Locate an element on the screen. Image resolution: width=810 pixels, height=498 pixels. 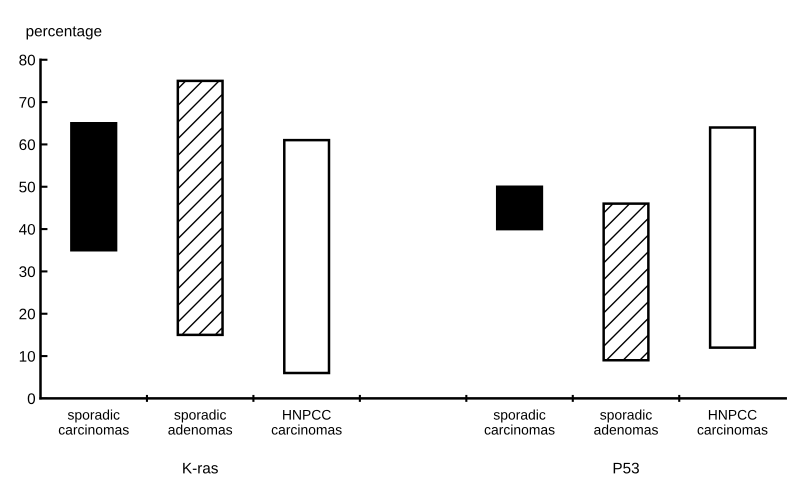
y-tick-label: 80 is located at coordinates (27, 60).